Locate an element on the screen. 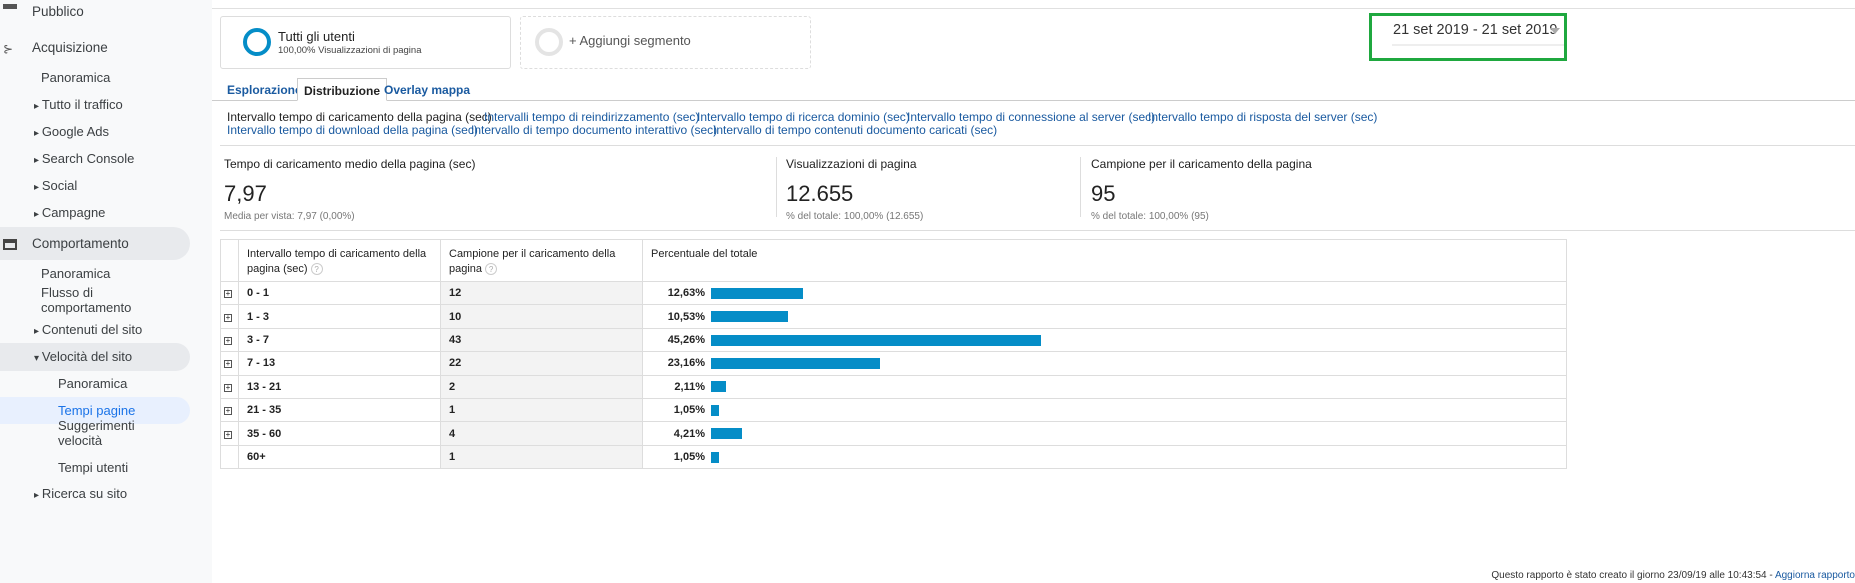  percent-cell: 23,16% is located at coordinates (1104, 363).